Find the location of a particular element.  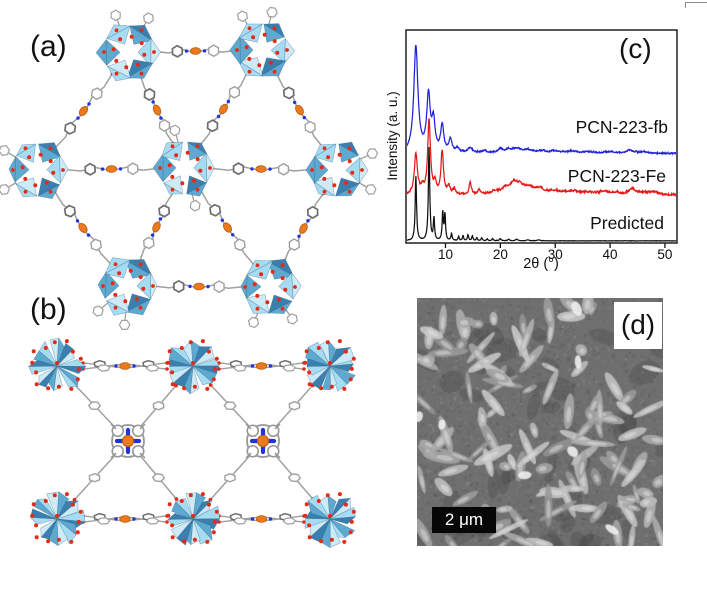

sem-scale-bar: 2 μm is located at coordinates (464, 520).